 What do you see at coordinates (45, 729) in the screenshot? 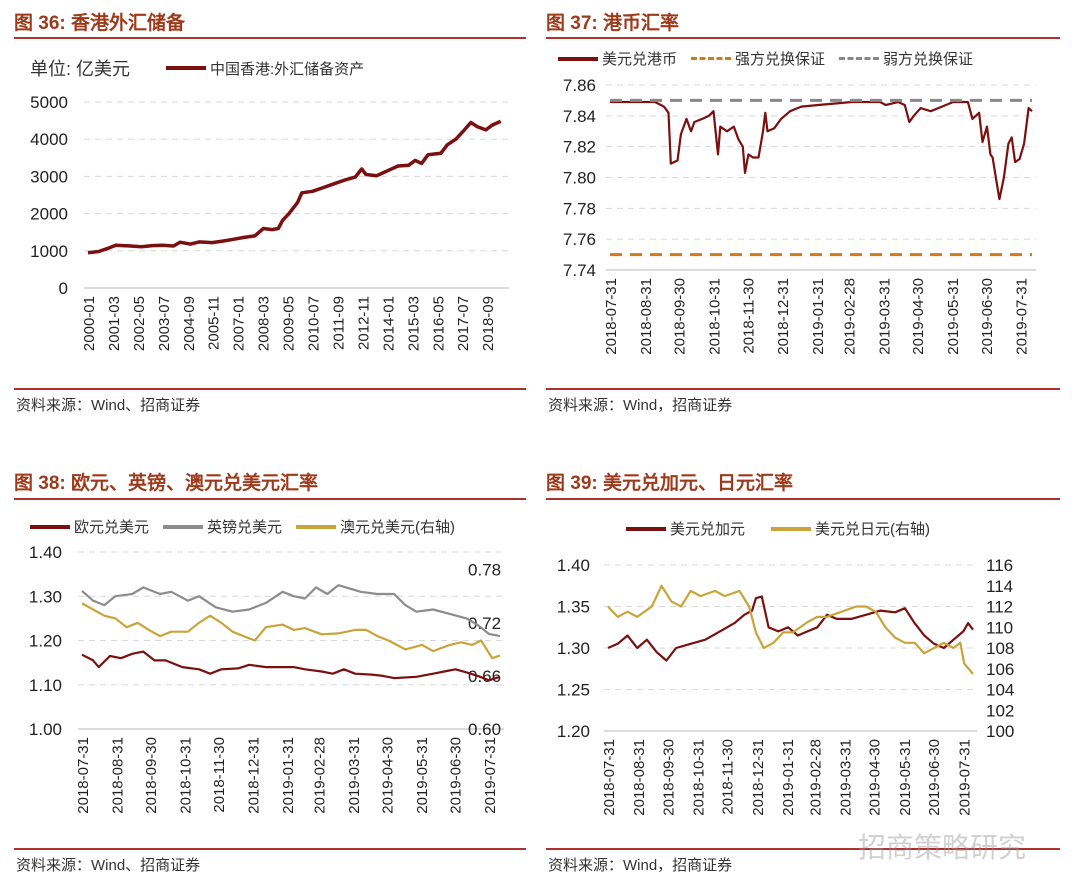
I see `y-tick-label: 1.00` at bounding box center [45, 729].